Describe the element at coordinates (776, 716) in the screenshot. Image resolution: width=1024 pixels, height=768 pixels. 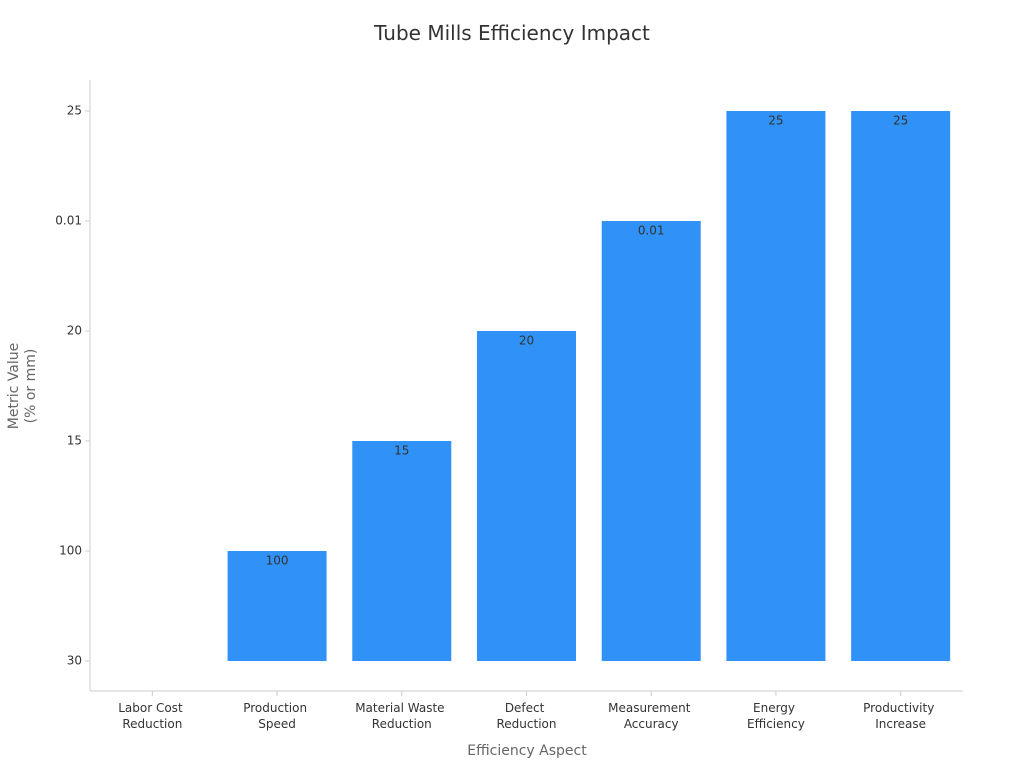
I see `x-tick-label: Energy Efficiency` at that location.